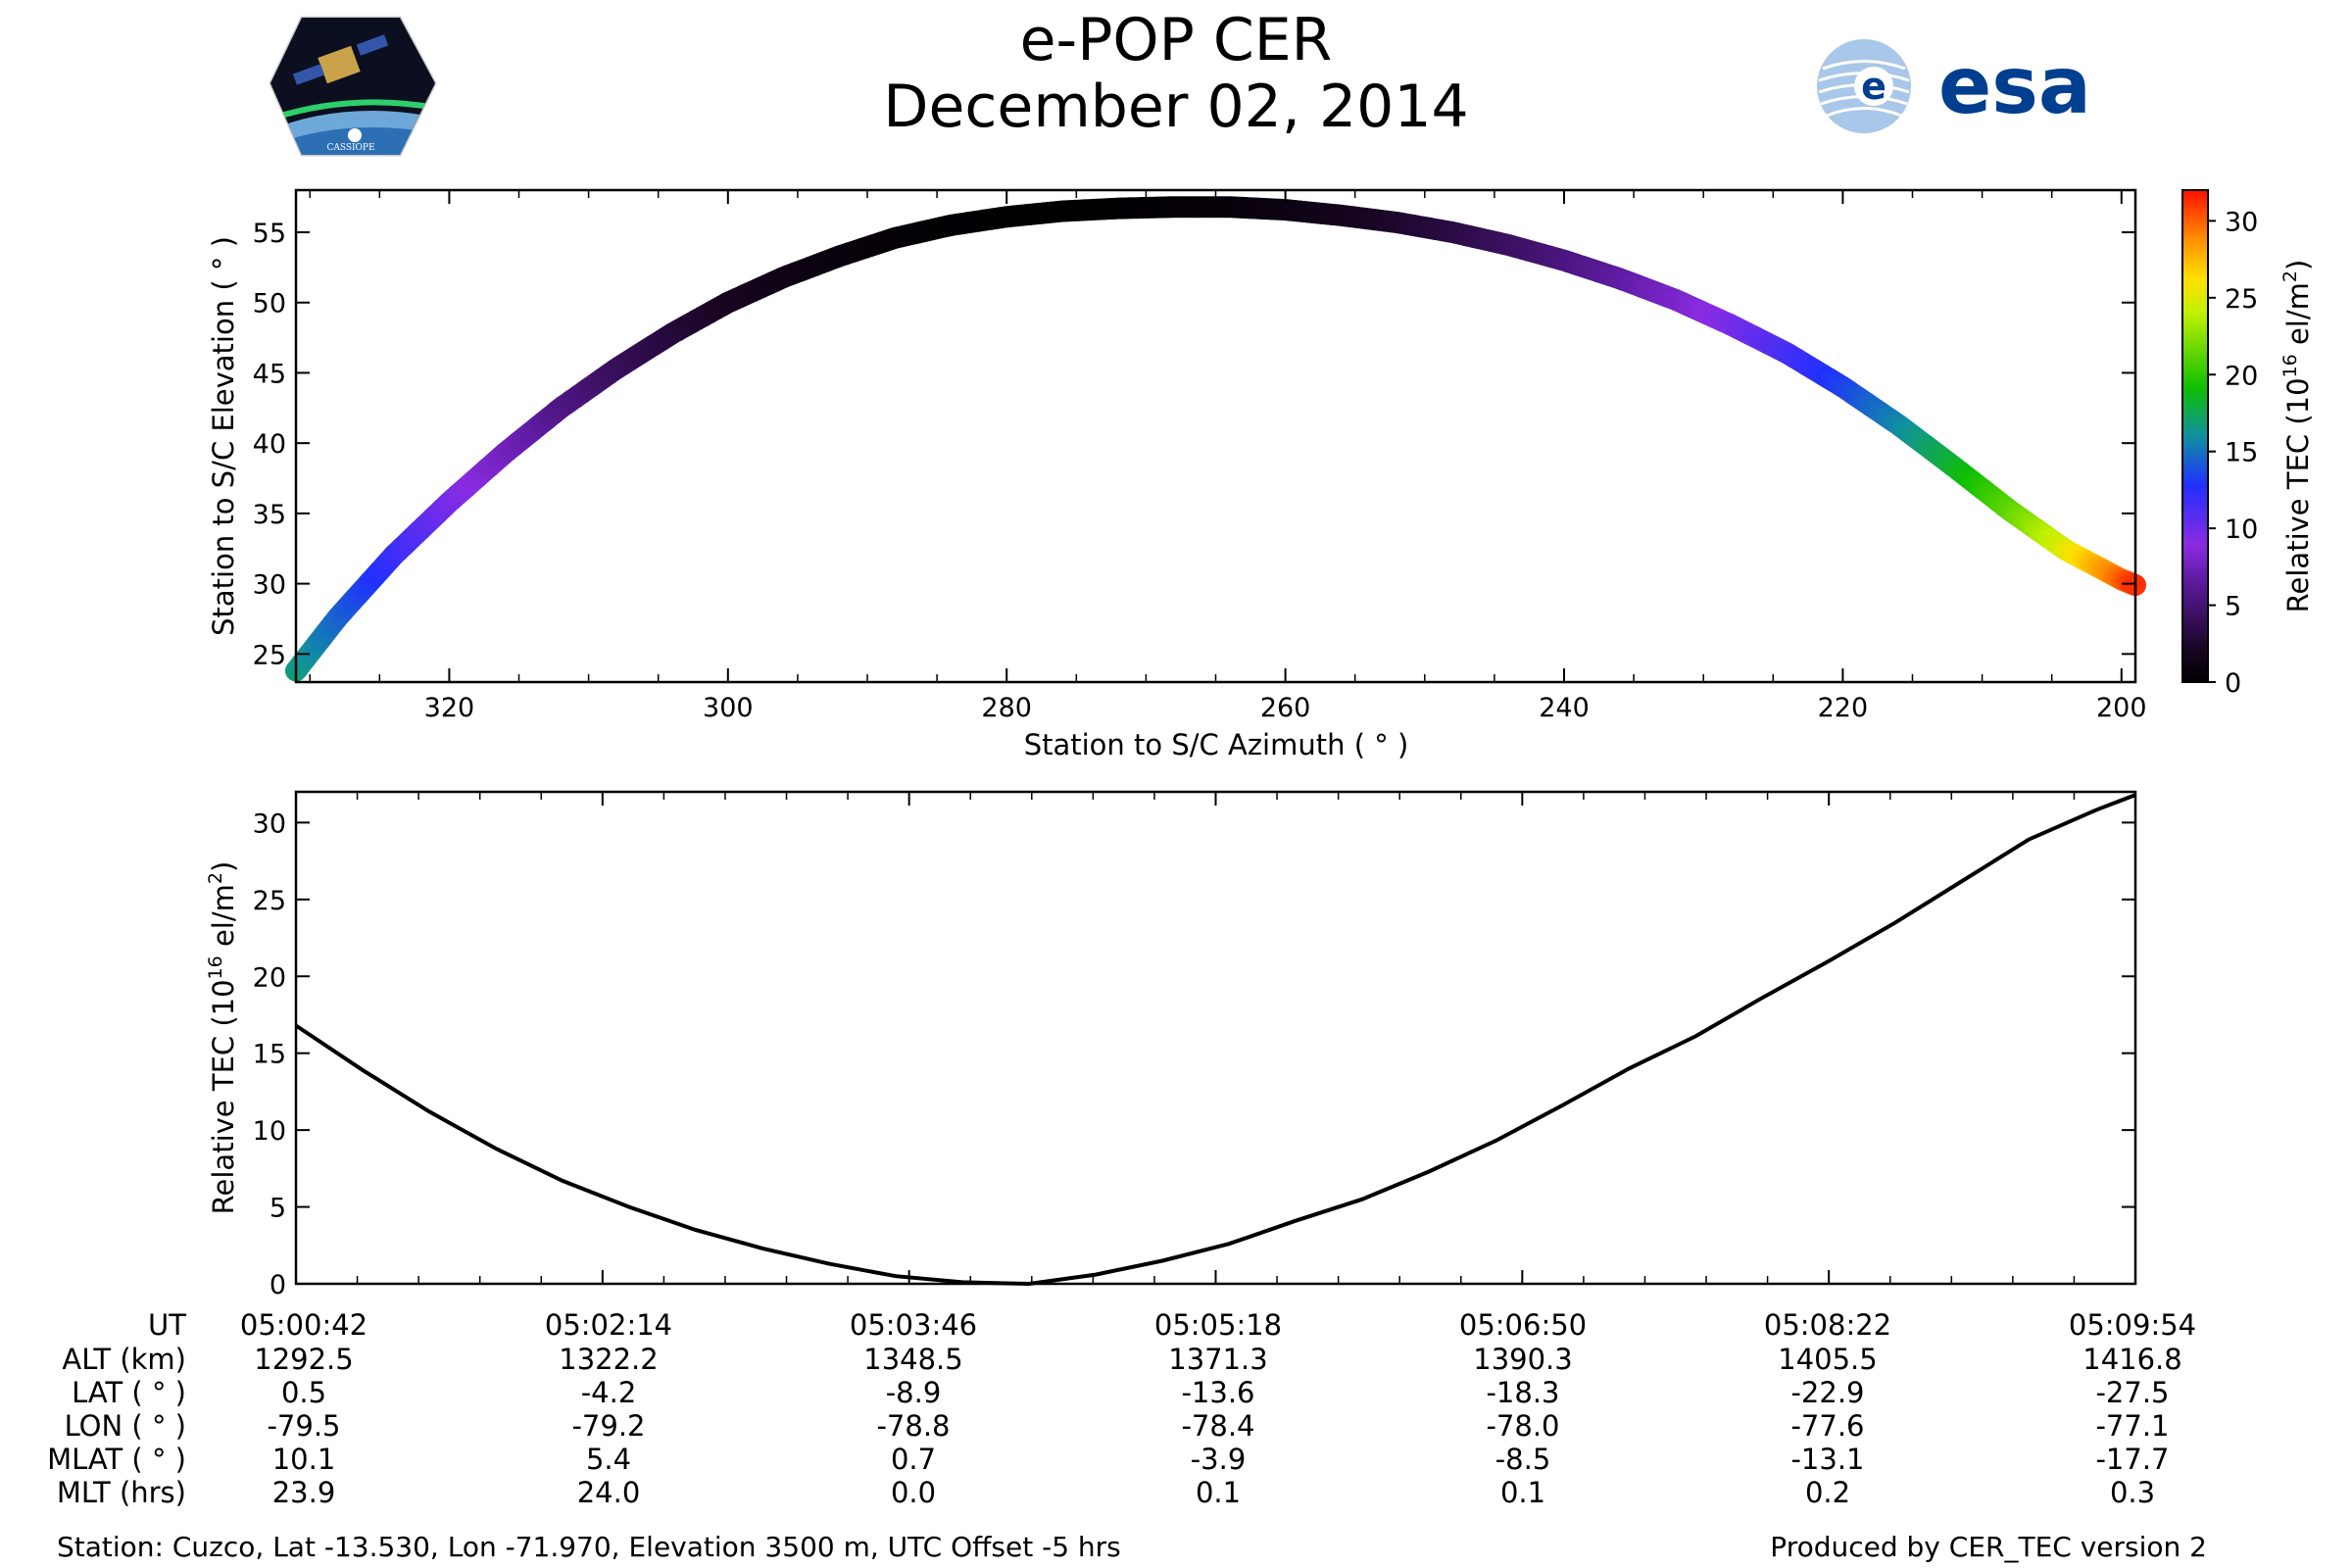 The width and height of the screenshot is (2352, 1568). What do you see at coordinates (1285, 708) in the screenshot?
I see `x-tick-label: 260` at bounding box center [1285, 708].